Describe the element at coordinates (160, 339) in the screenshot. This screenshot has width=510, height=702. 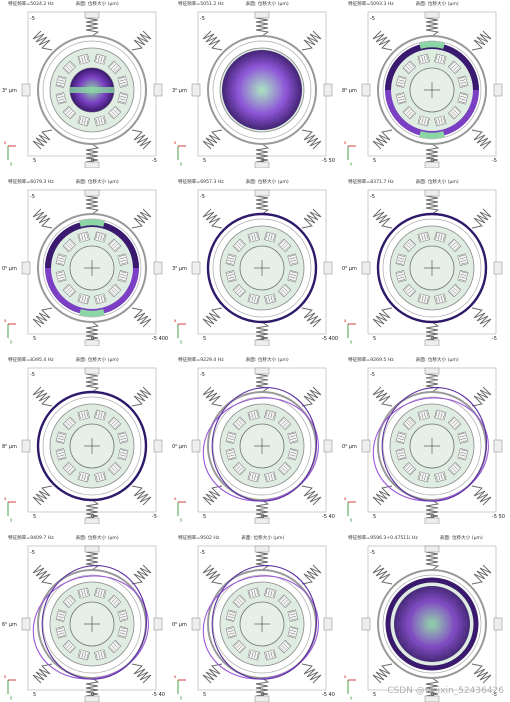
I see `axis-tick-label: -5 400` at that location.